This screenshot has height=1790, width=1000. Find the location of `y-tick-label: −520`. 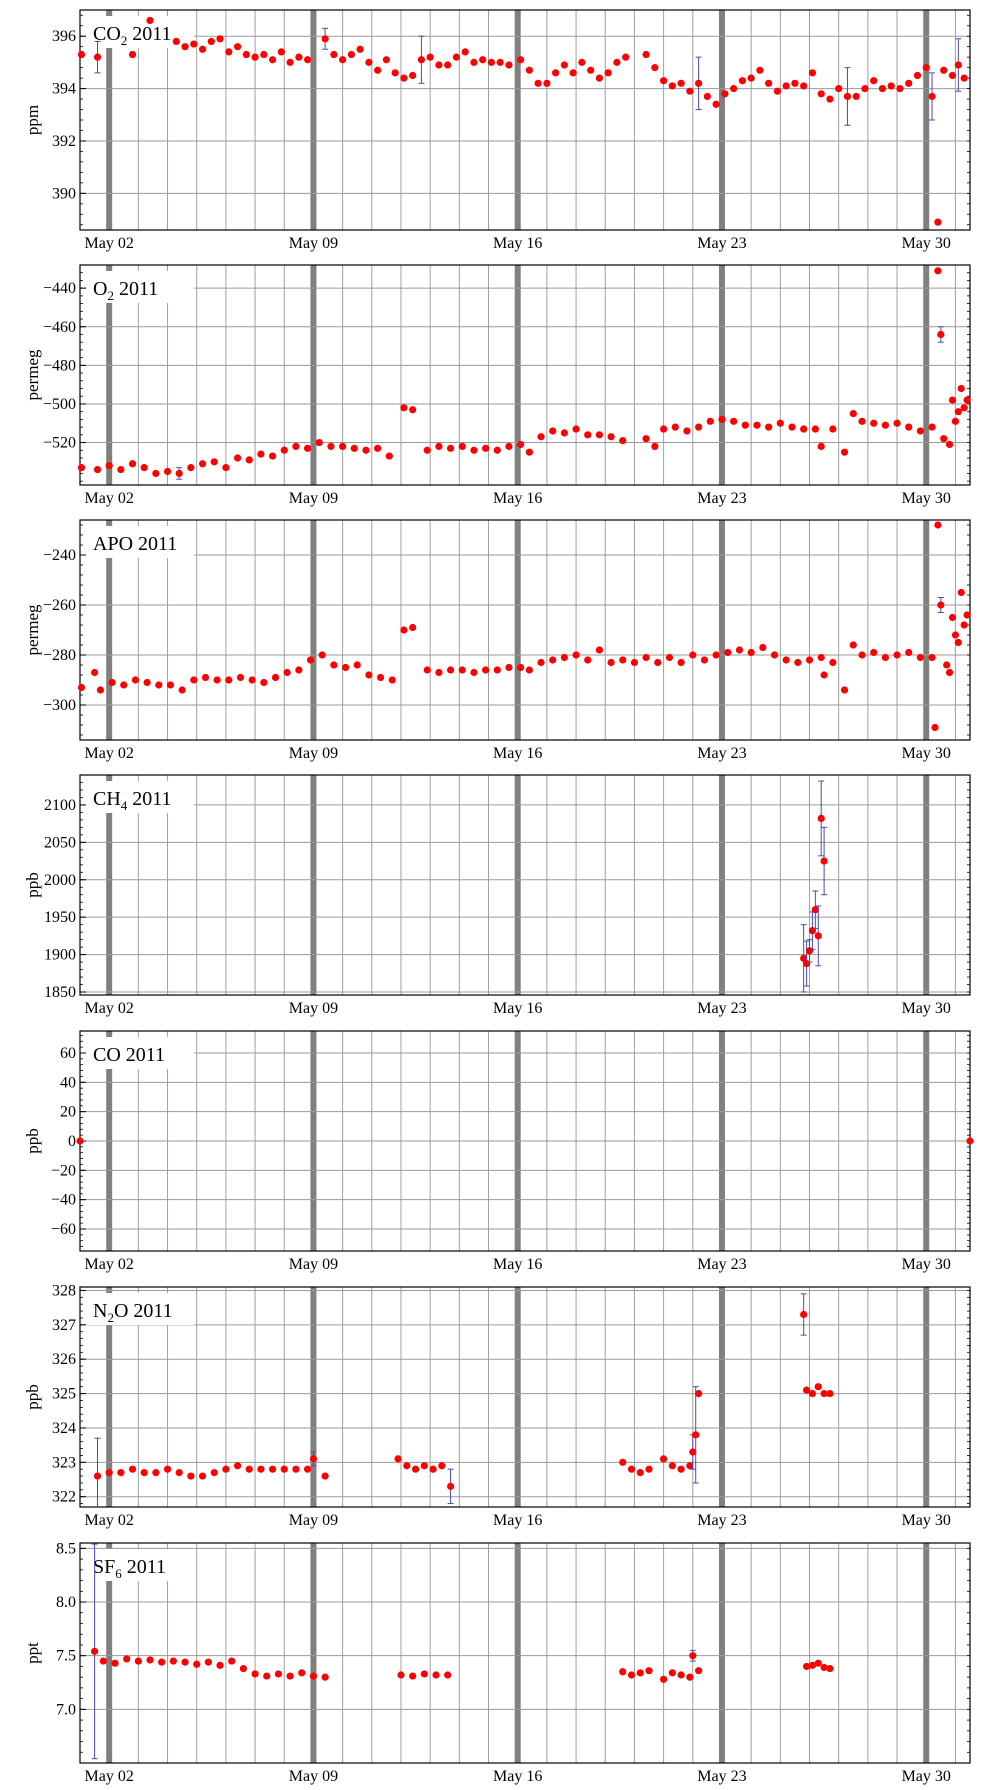

y-tick-label: −520 is located at coordinates (59, 443).